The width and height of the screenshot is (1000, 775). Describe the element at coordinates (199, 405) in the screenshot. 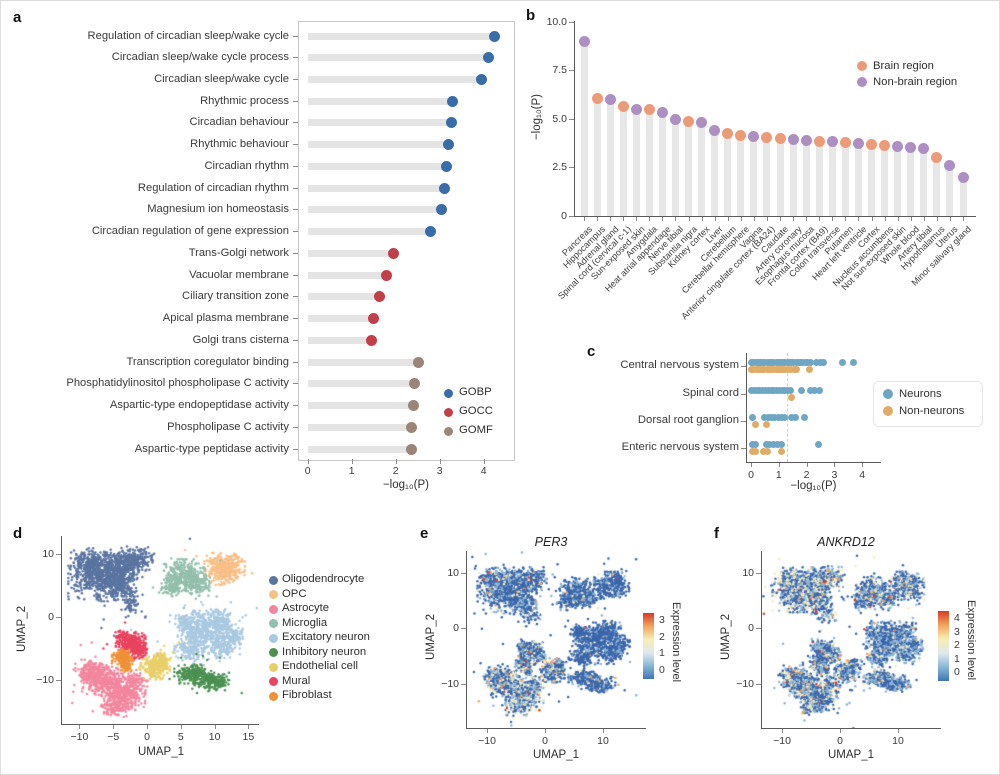

I see `go-term-label: Aspartic-type endopeptidase activity` at that location.